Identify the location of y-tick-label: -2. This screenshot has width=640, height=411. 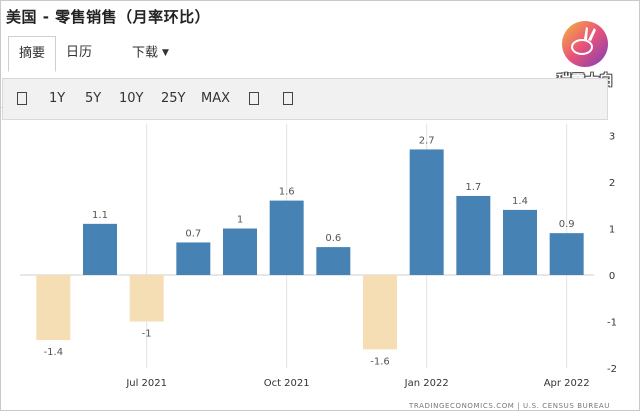
(612, 369).